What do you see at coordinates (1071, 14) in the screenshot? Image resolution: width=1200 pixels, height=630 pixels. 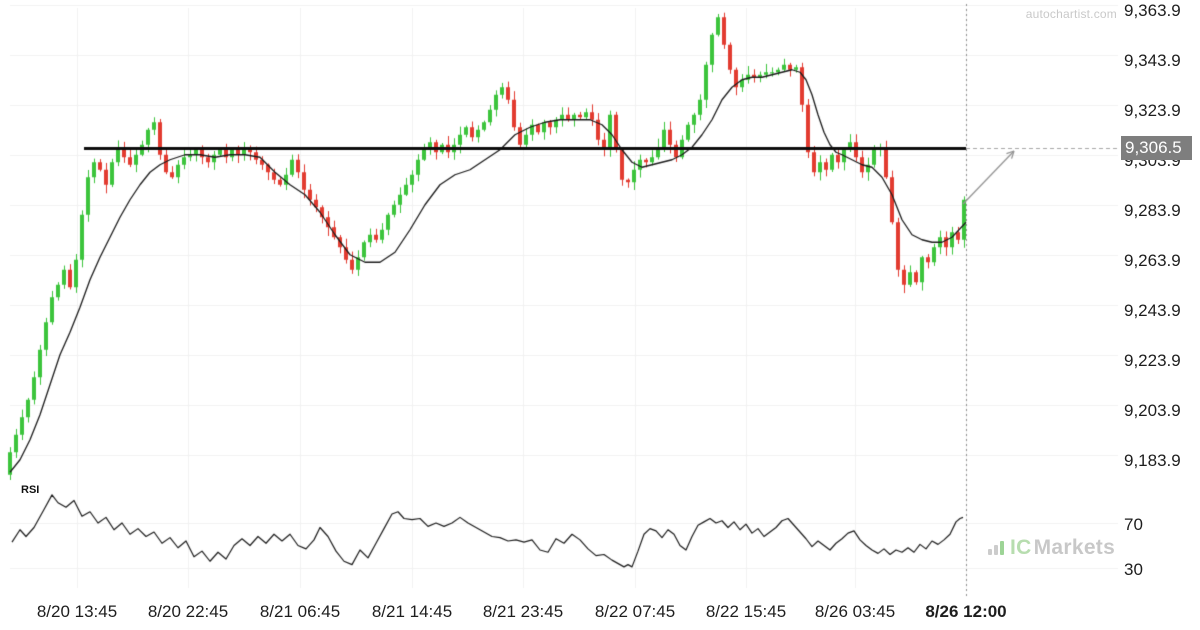 I see `autochartist-watermark: autochartist.com` at bounding box center [1071, 14].